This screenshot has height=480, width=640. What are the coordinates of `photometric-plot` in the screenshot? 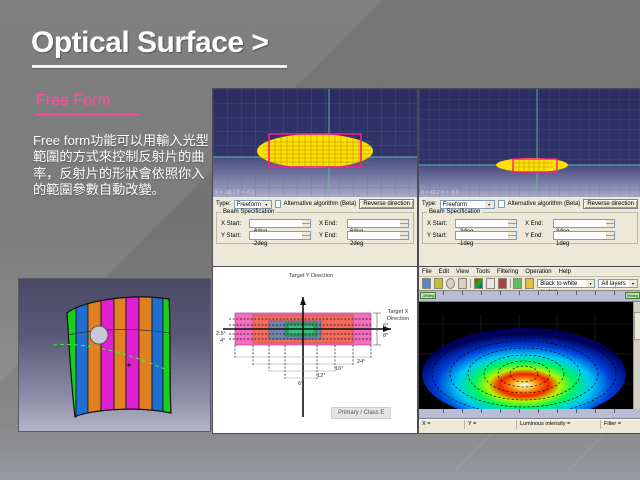 It's located at (529, 355).